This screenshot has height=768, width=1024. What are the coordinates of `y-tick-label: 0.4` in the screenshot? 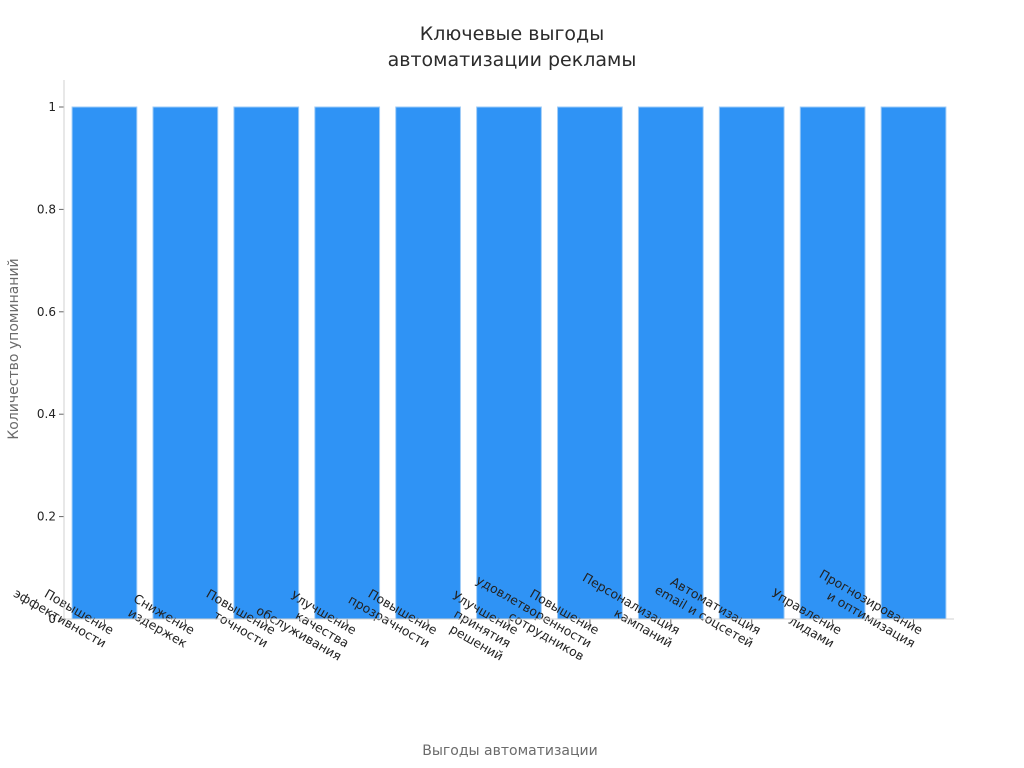 It's located at (46, 414).